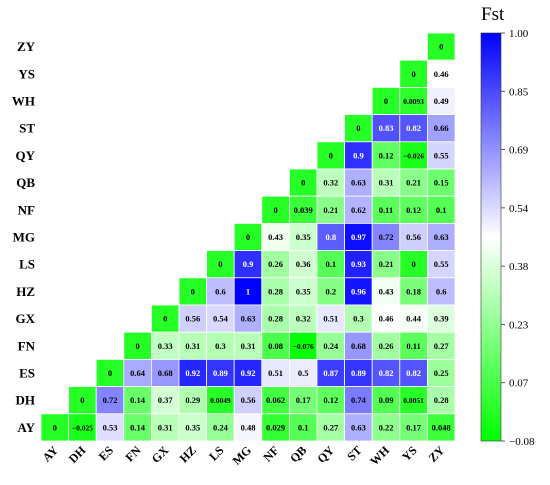  I want to click on heatmap-cell-MG-QB, so click(303, 236).